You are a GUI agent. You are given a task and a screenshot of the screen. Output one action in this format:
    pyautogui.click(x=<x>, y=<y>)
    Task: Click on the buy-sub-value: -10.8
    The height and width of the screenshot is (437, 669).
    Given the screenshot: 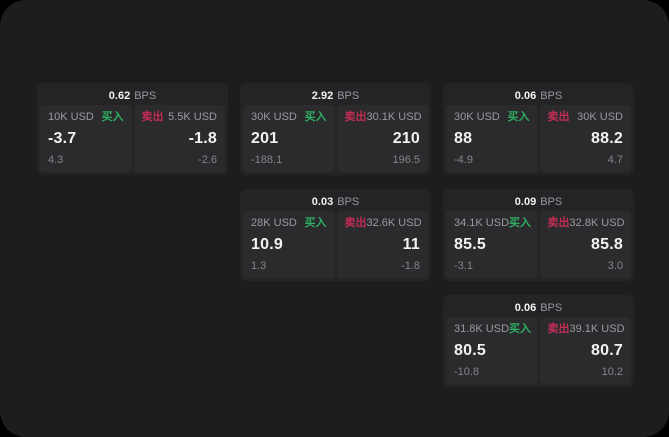 What is the action you would take?
    pyautogui.click(x=467, y=372)
    